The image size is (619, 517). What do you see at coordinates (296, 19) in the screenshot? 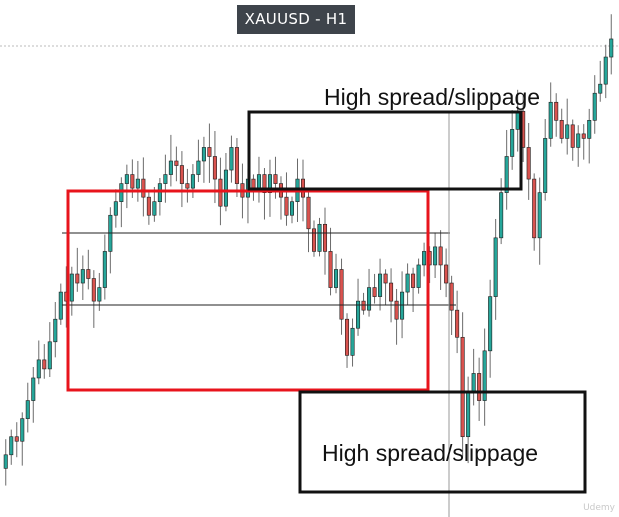
I see `chart-title: XAUUSD - H1` at bounding box center [296, 19].